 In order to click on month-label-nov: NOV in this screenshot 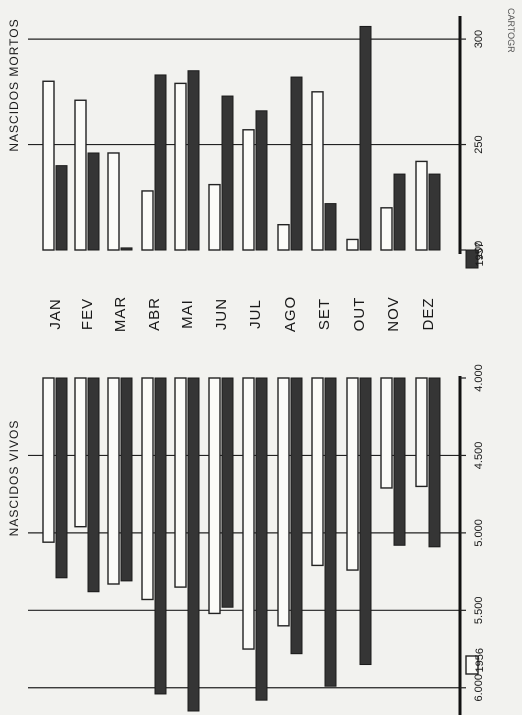, I will do `click(393, 314)`.